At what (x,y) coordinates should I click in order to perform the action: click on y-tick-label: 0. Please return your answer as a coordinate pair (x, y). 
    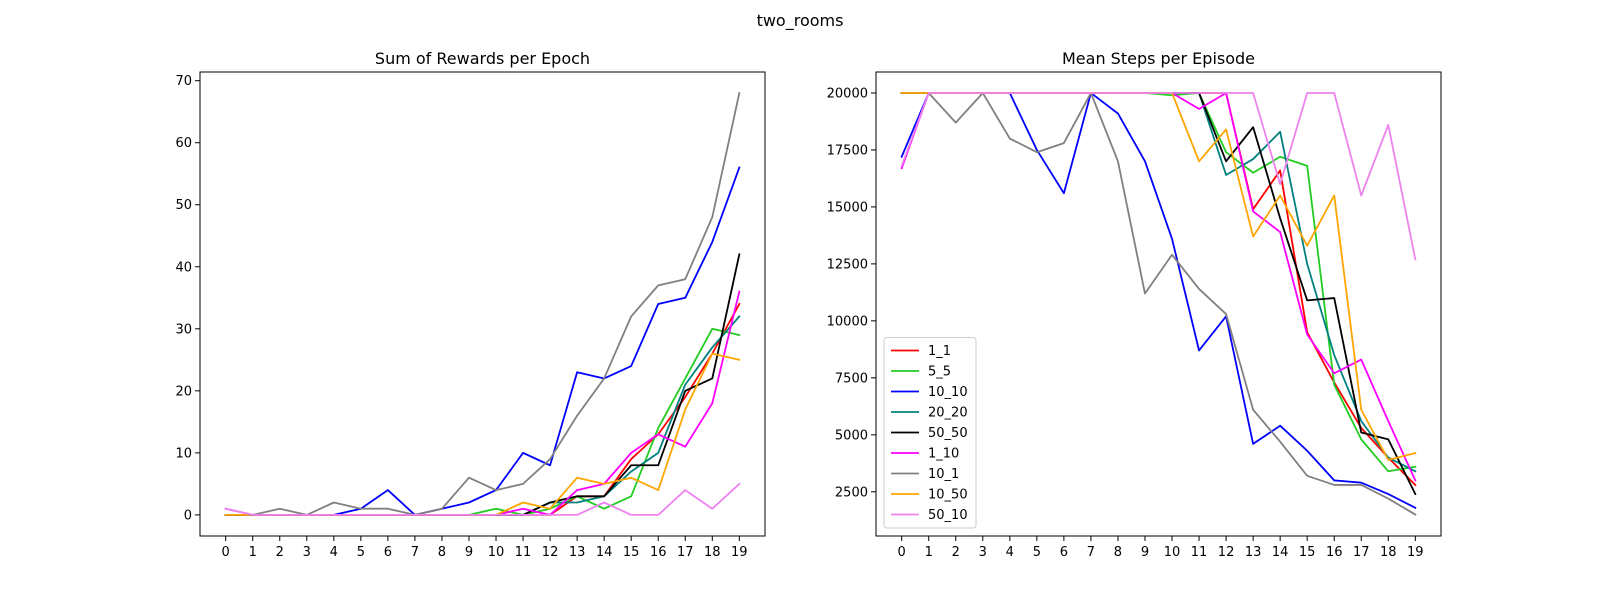
    Looking at the image, I should click on (188, 515).